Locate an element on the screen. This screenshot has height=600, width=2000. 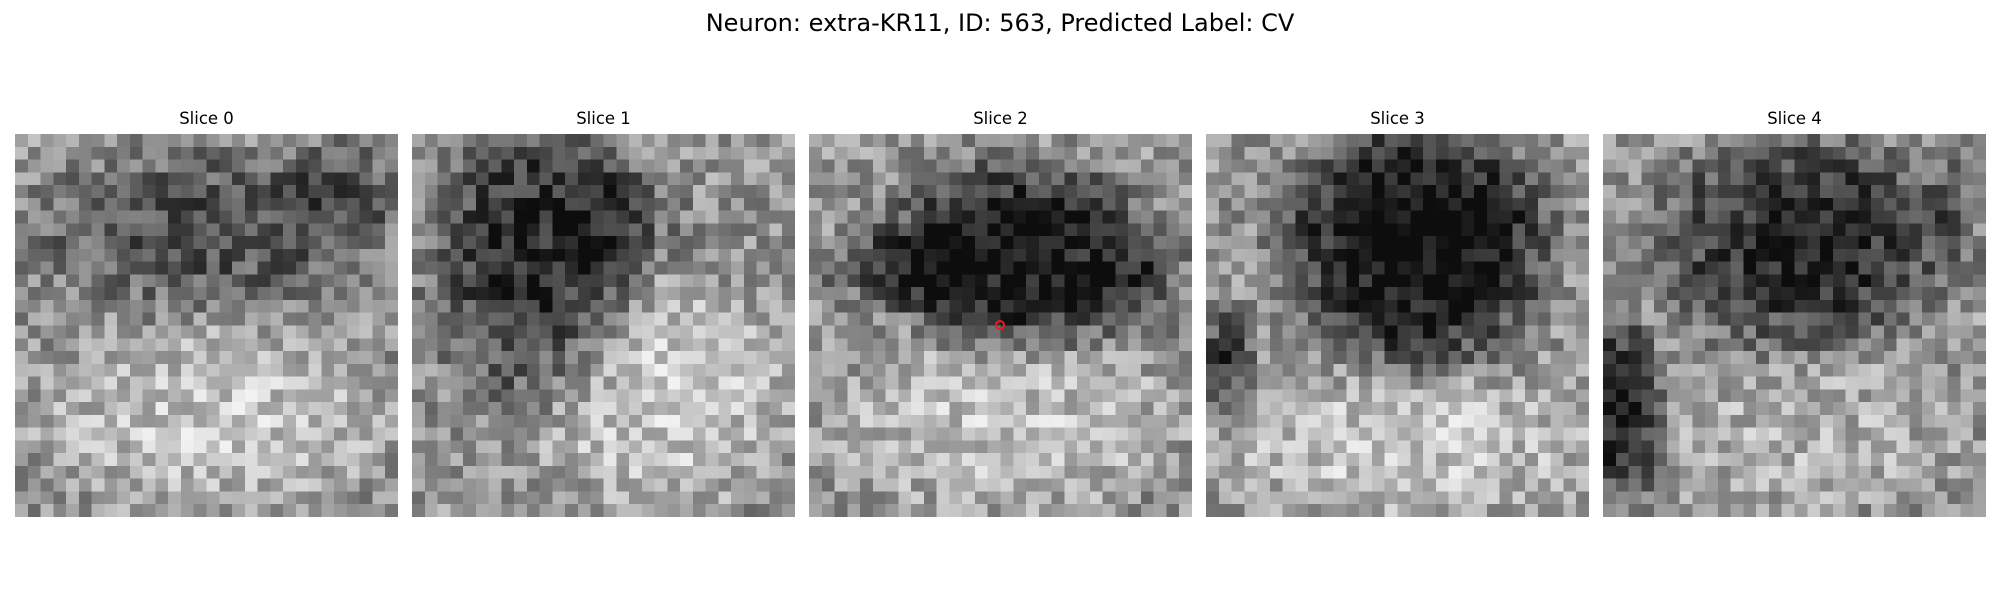
slice-title-2: Slice 2 is located at coordinates (1000, 118).